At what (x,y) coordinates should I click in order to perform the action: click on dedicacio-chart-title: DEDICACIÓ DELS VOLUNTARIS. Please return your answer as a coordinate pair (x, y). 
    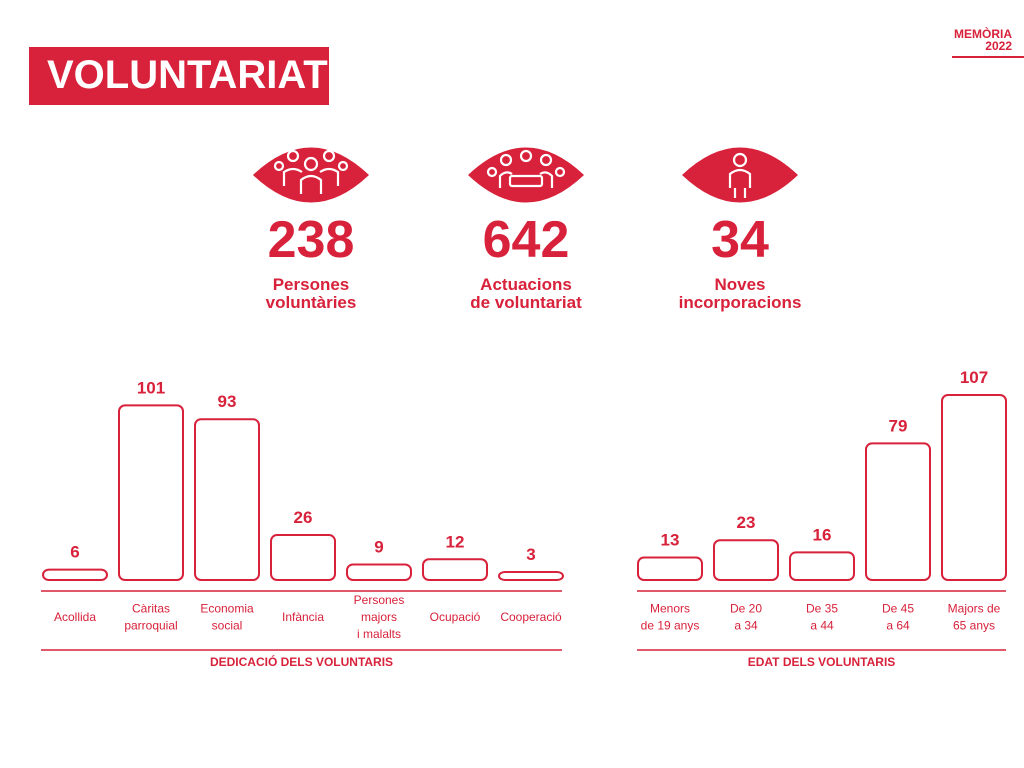
    Looking at the image, I should click on (301, 661).